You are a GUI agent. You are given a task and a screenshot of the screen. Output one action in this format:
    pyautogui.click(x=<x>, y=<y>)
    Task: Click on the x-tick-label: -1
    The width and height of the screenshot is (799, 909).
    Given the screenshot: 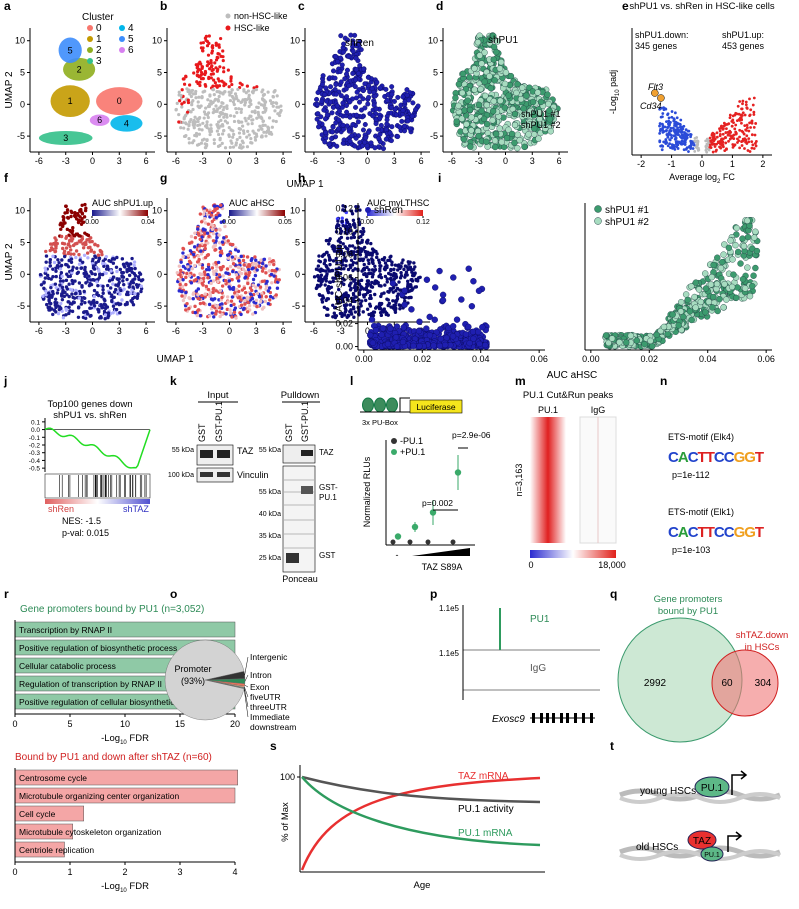 What is the action you would take?
    pyautogui.click(x=672, y=164)
    